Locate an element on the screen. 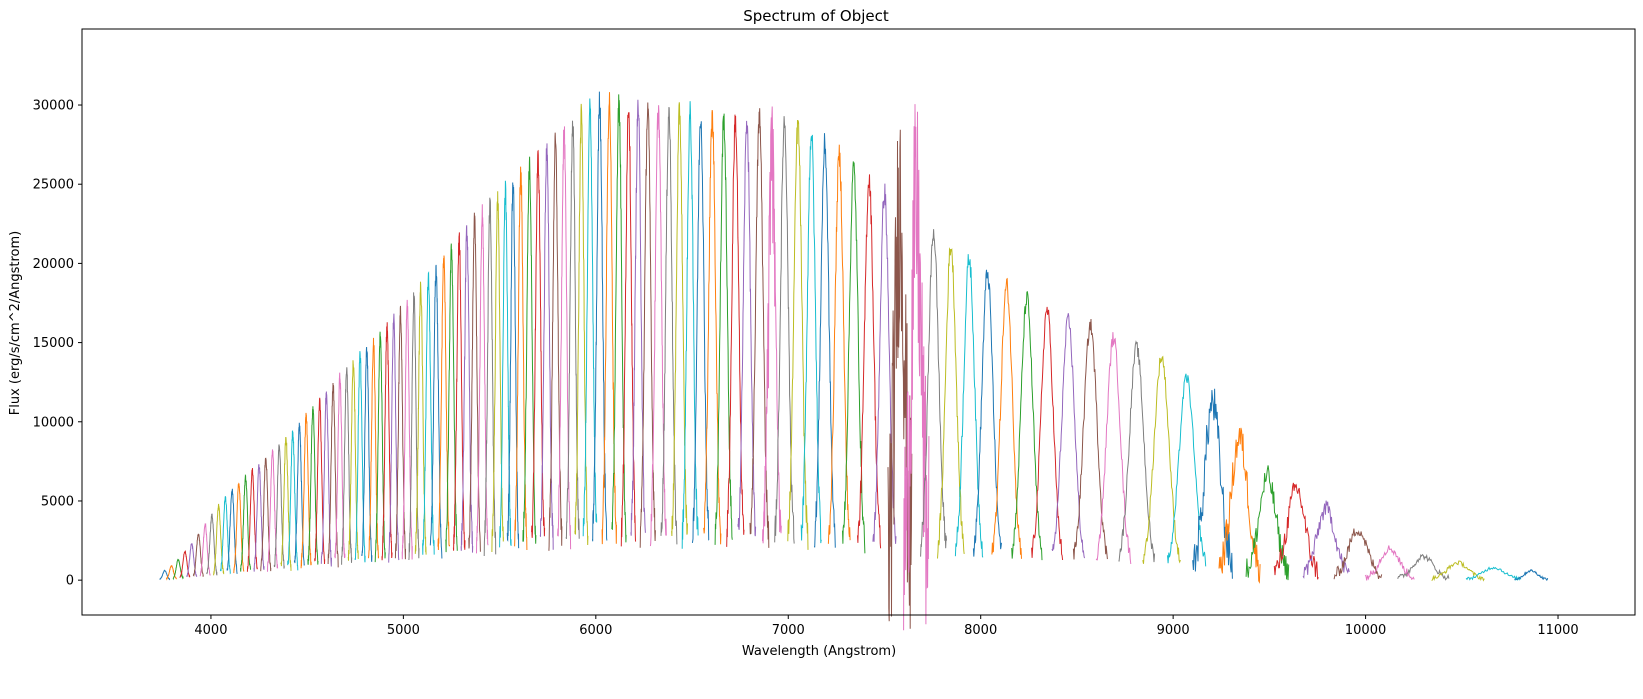  x-tick-label: 11000 is located at coordinates (1557, 630).